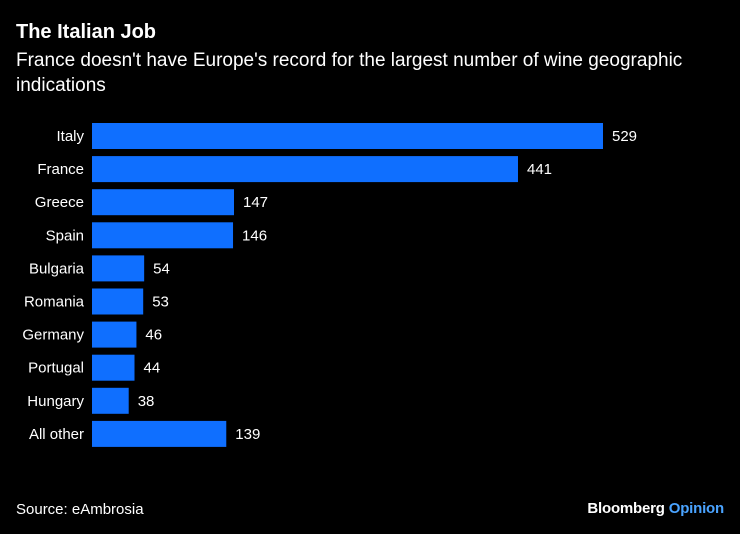 The image size is (740, 534). I want to click on category-label-bulgaria: Bulgaria, so click(57, 268).